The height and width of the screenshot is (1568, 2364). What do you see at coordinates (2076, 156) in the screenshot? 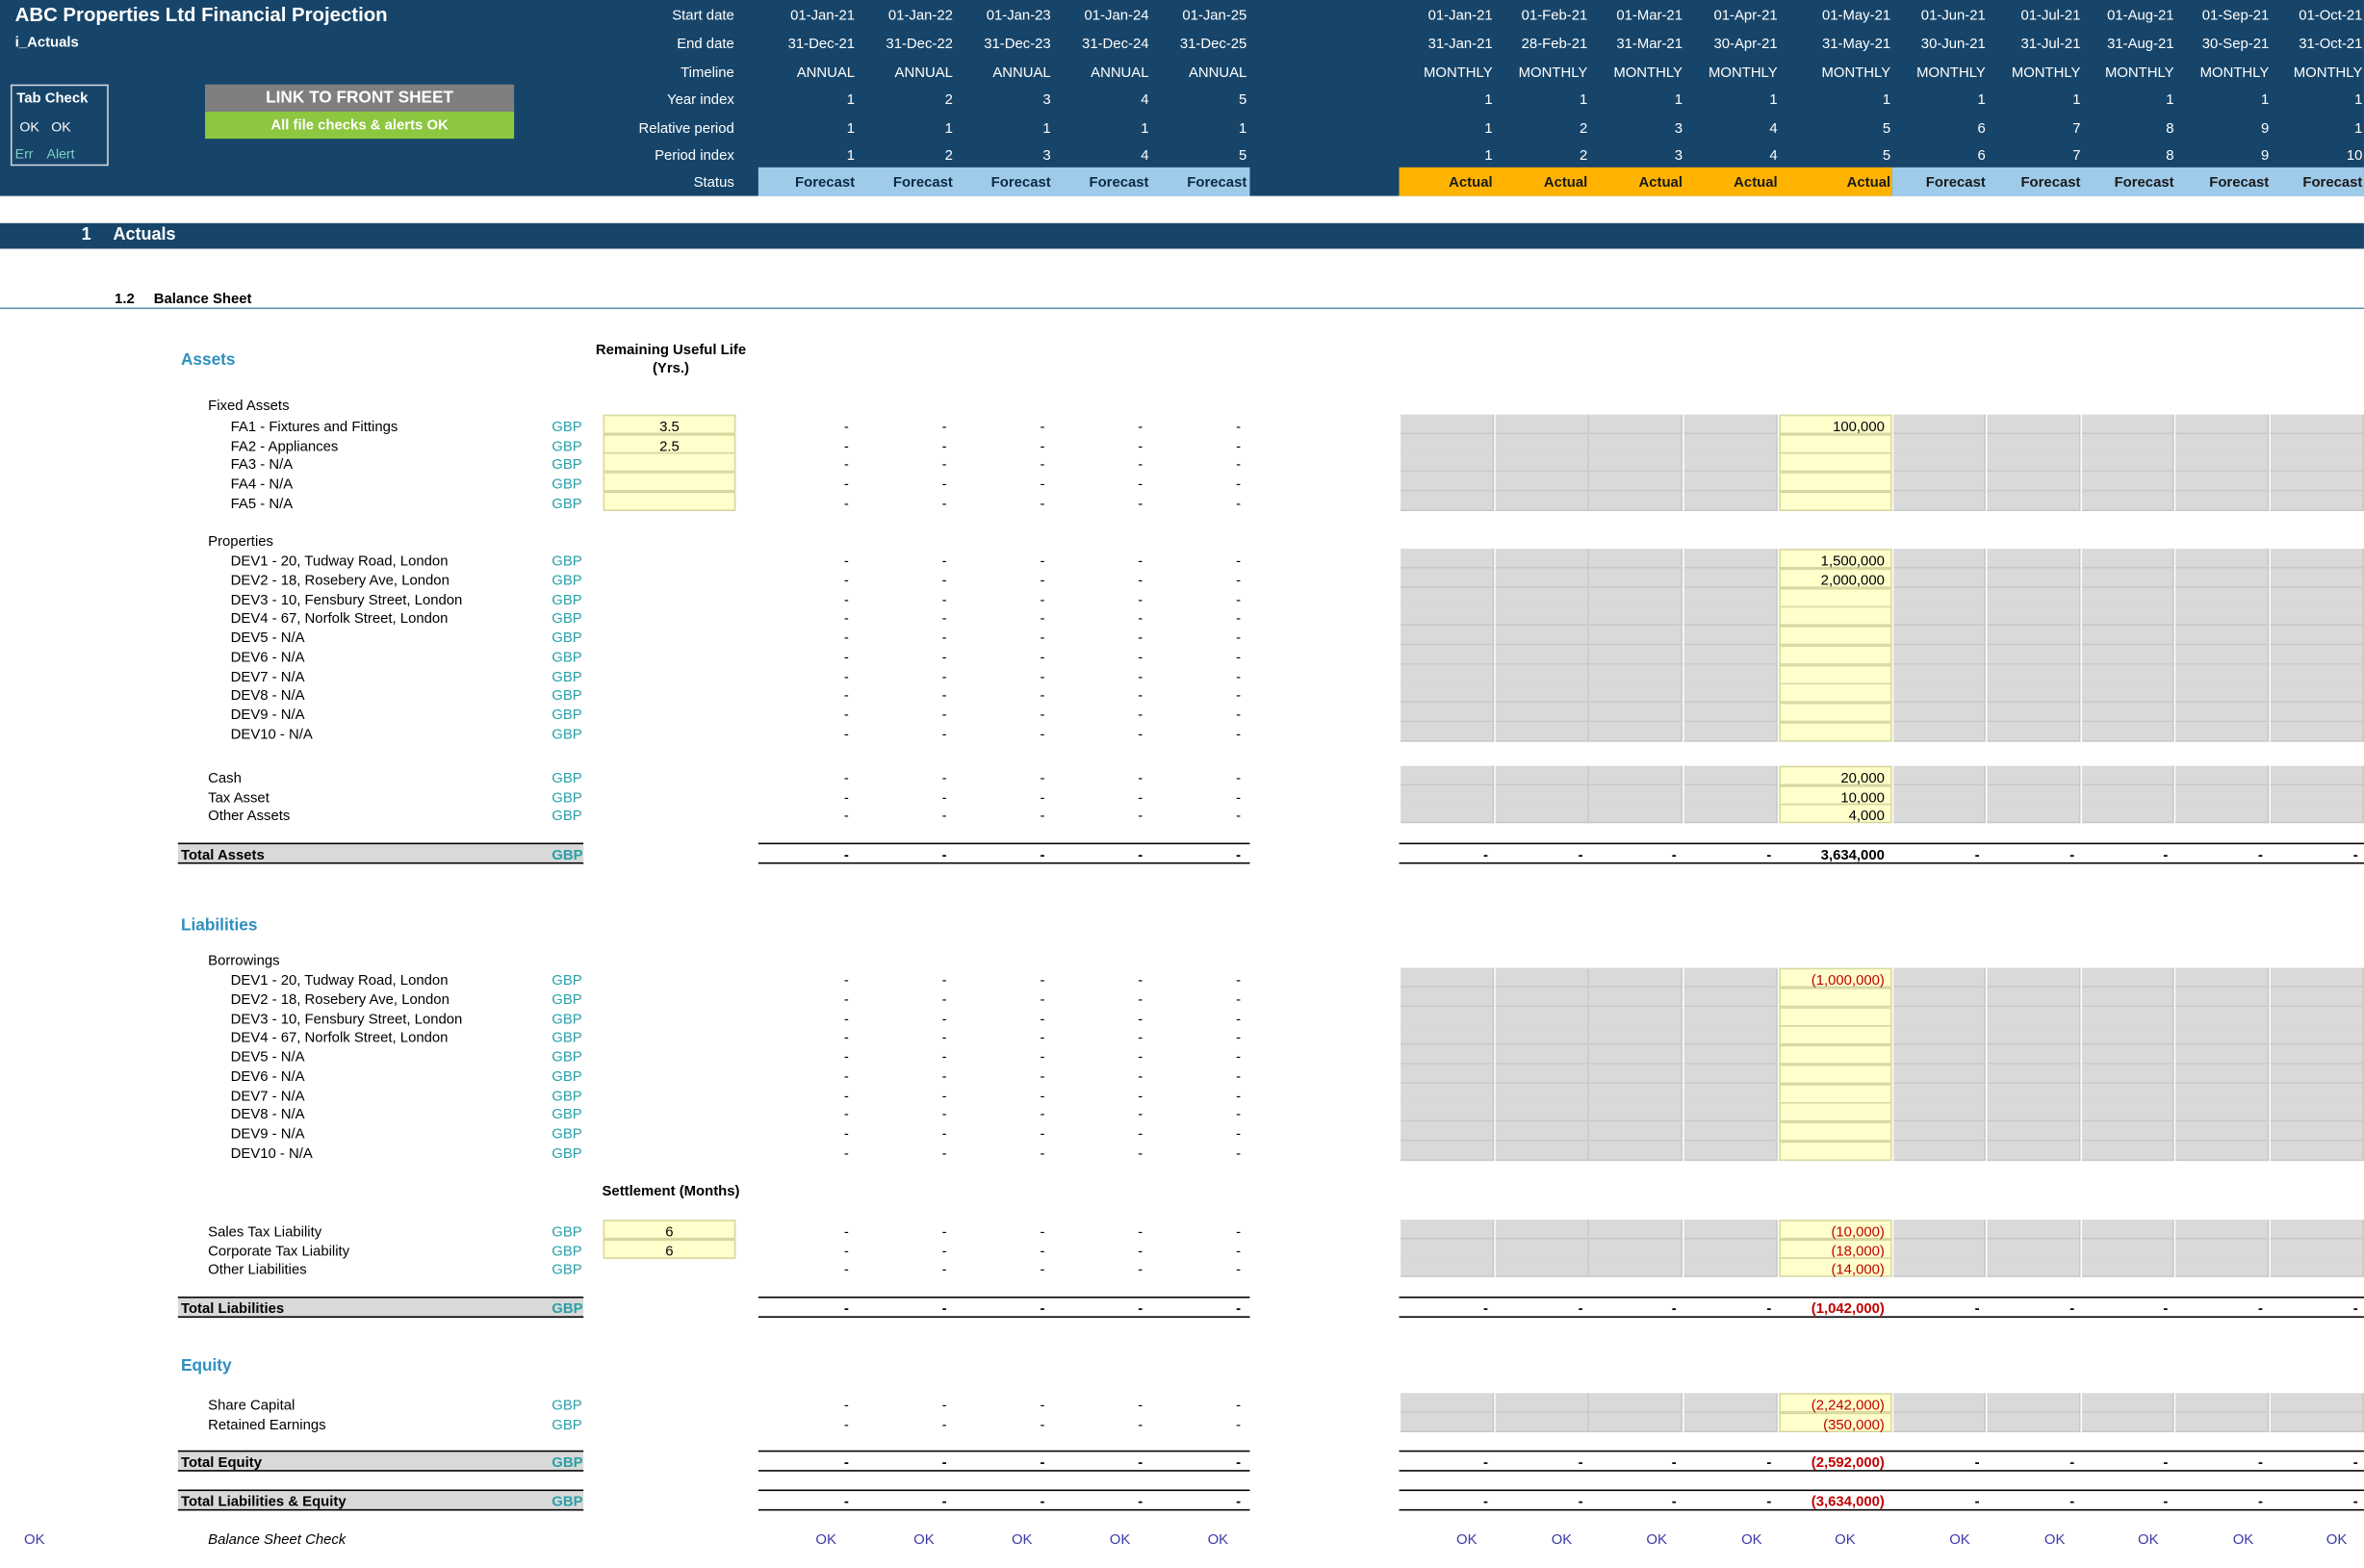
I see `monthly-header-cell: 7` at bounding box center [2076, 156].